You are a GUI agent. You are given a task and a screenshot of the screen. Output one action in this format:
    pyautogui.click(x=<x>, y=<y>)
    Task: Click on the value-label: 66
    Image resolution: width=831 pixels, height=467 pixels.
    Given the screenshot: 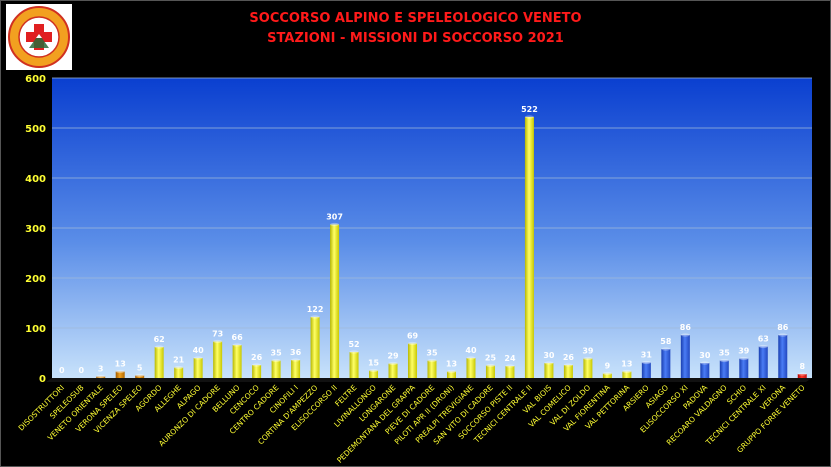 What is the action you would take?
    pyautogui.click(x=238, y=337)
    